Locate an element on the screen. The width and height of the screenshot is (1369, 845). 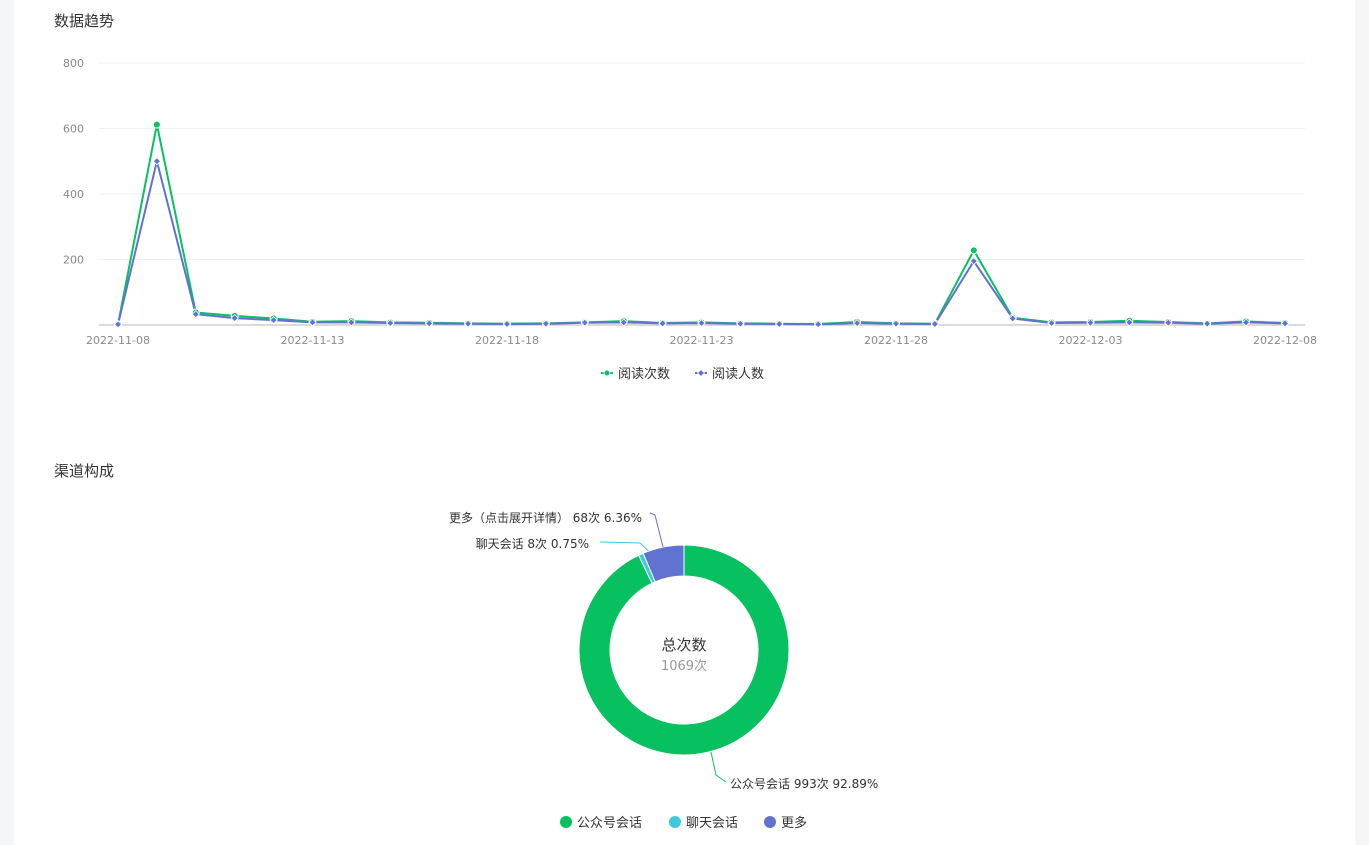
donut-center-title: 总次数 is located at coordinates (683, 645).